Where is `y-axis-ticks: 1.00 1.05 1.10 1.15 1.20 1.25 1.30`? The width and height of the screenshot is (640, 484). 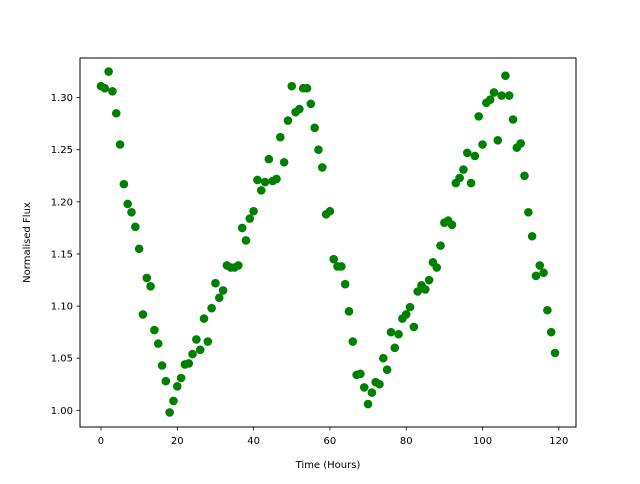
y-axis-ticks: 1.00 1.05 1.10 1.15 1.20 1.25 1.30 is located at coordinates (65, 255).